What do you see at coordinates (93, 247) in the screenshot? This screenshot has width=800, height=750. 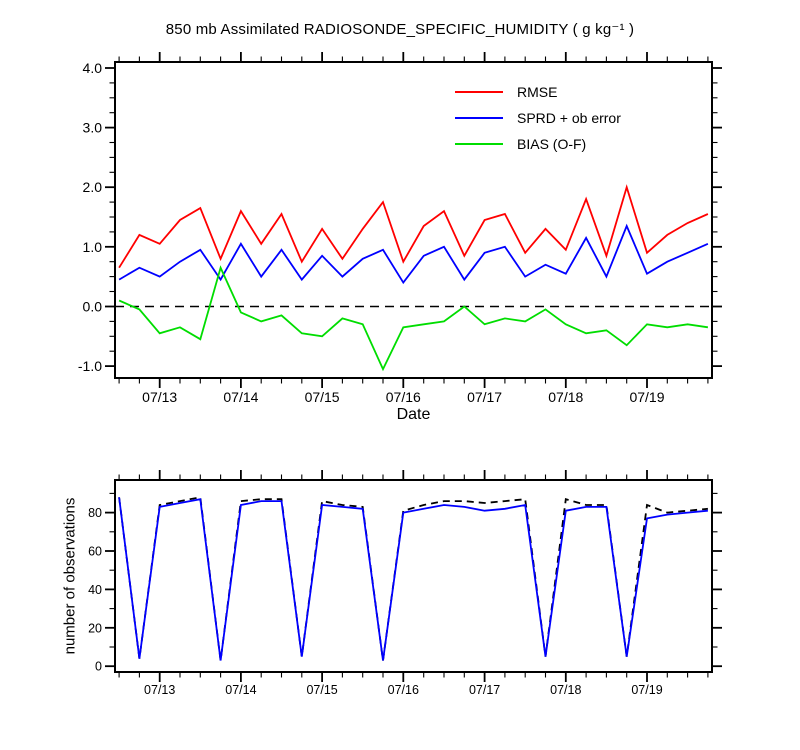 I see `y-tick-label: 1.0` at bounding box center [93, 247].